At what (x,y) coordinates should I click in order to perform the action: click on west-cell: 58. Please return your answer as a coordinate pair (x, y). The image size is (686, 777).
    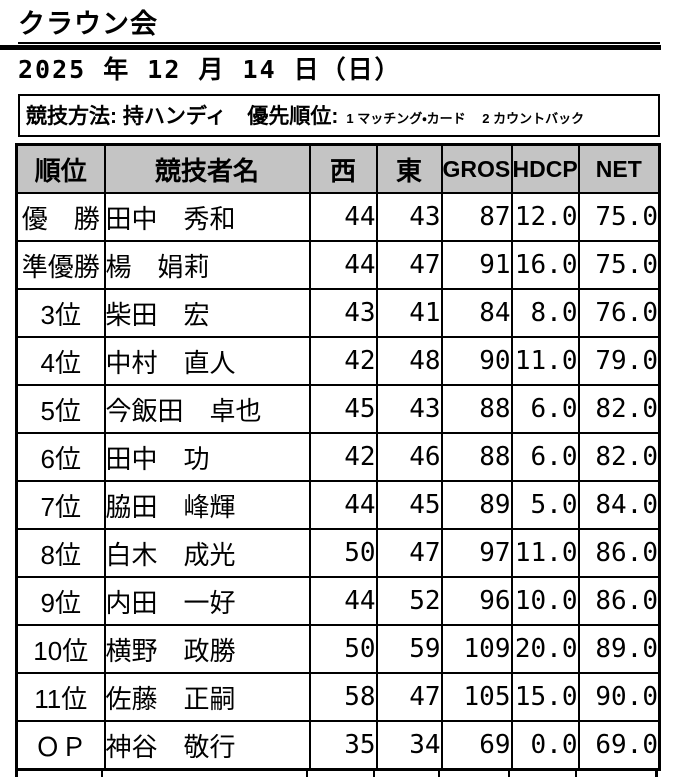
    Looking at the image, I should click on (343, 697).